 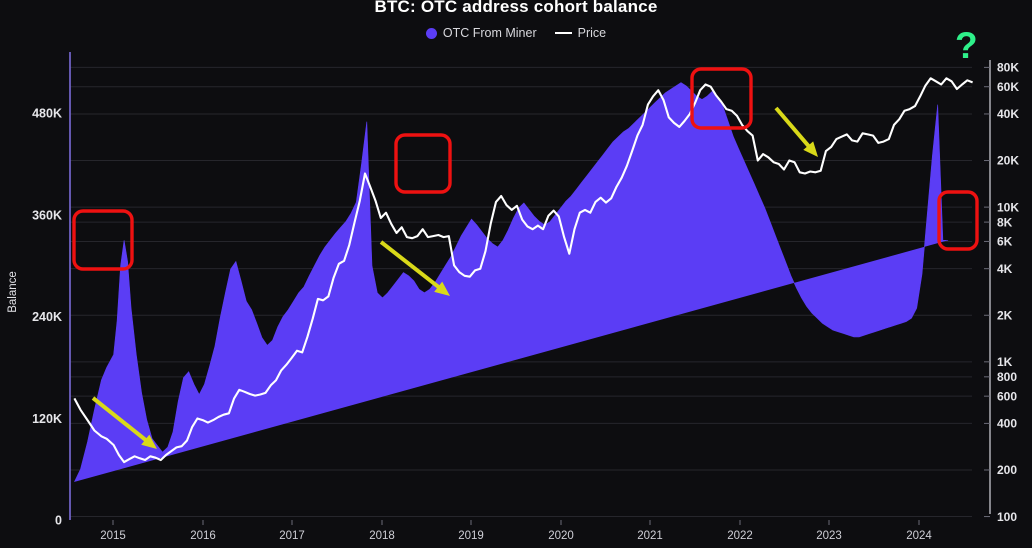 I want to click on legend-label-price: Price, so click(x=592, y=33).